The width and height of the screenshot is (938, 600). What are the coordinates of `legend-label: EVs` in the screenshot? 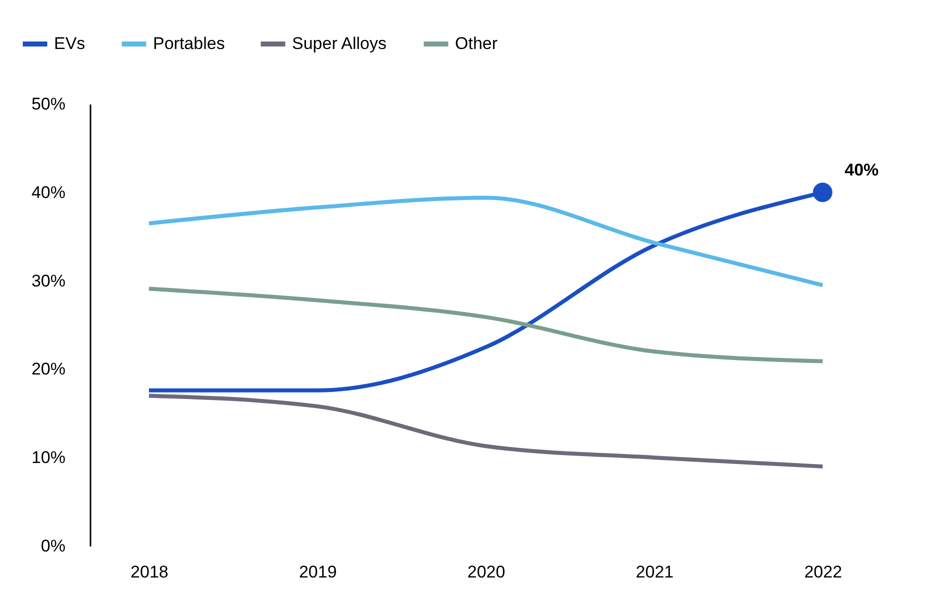 It's located at (70, 43).